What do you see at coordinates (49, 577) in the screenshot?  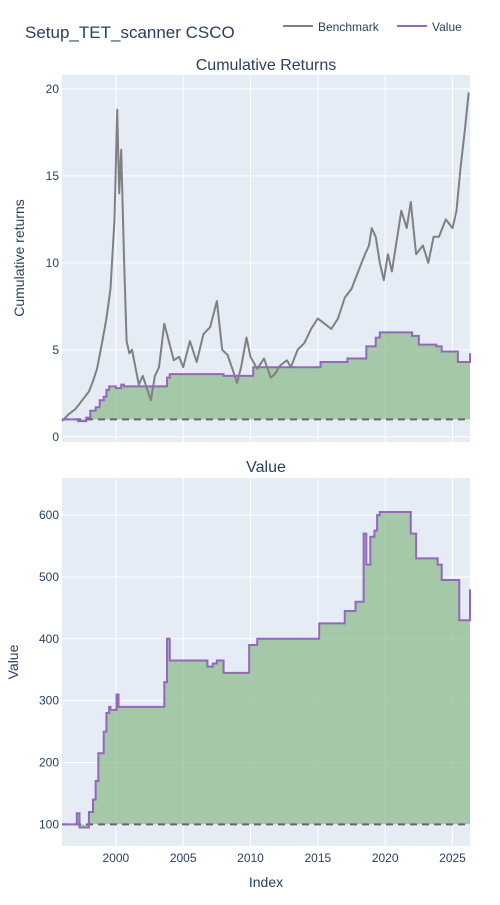 I see `y-tick-label: 500` at bounding box center [49, 577].